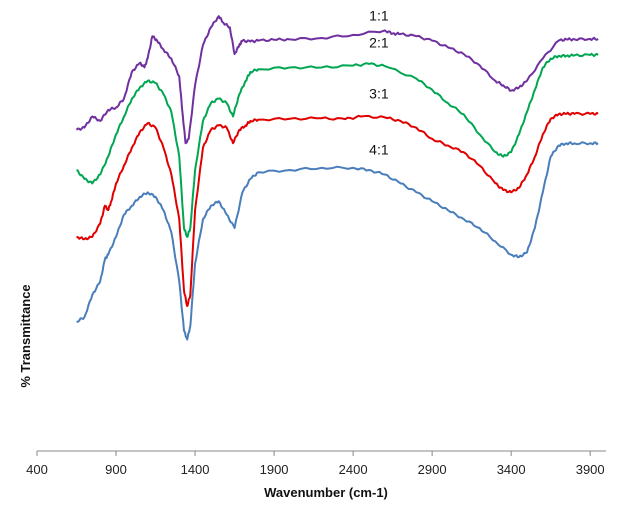 The height and width of the screenshot is (512, 622). Describe the element at coordinates (432, 469) in the screenshot. I see `x-tick-label-5: 2900` at that location.